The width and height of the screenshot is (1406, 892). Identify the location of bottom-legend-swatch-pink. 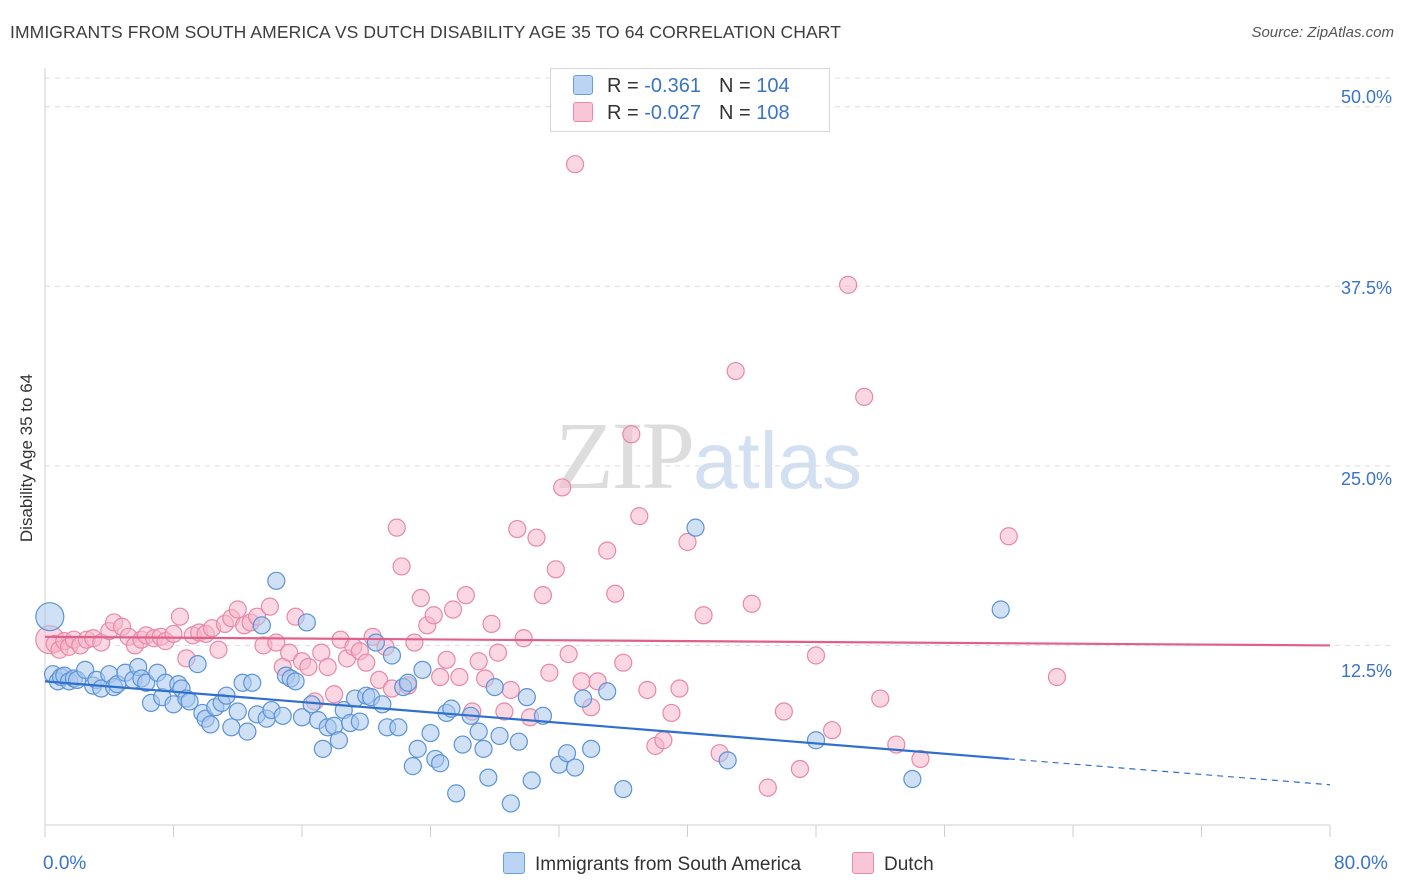
(863, 863).